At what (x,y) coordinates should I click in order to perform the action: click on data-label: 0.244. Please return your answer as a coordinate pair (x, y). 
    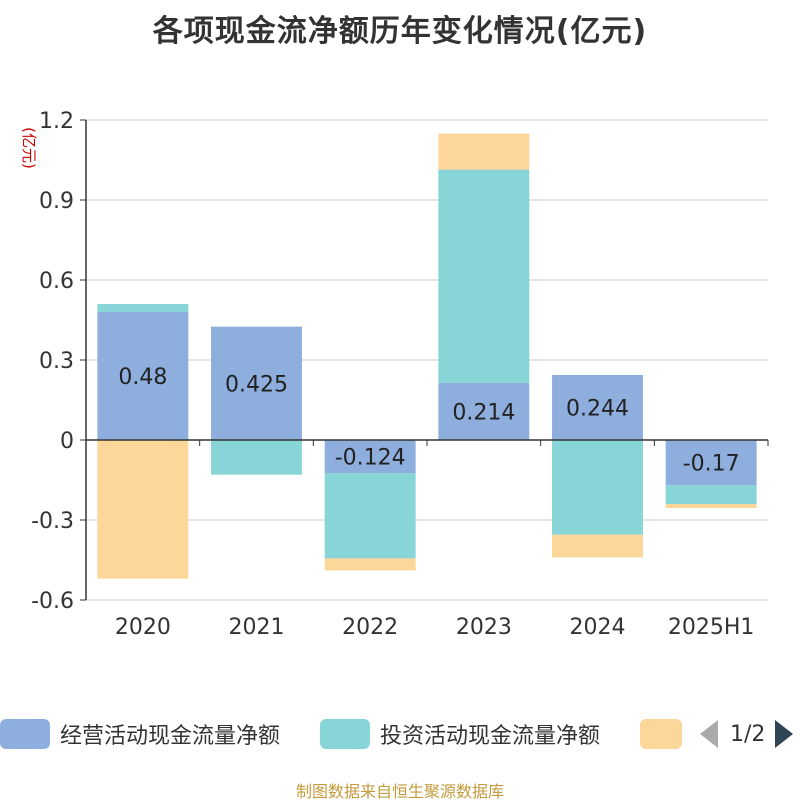
    Looking at the image, I should click on (597, 408).